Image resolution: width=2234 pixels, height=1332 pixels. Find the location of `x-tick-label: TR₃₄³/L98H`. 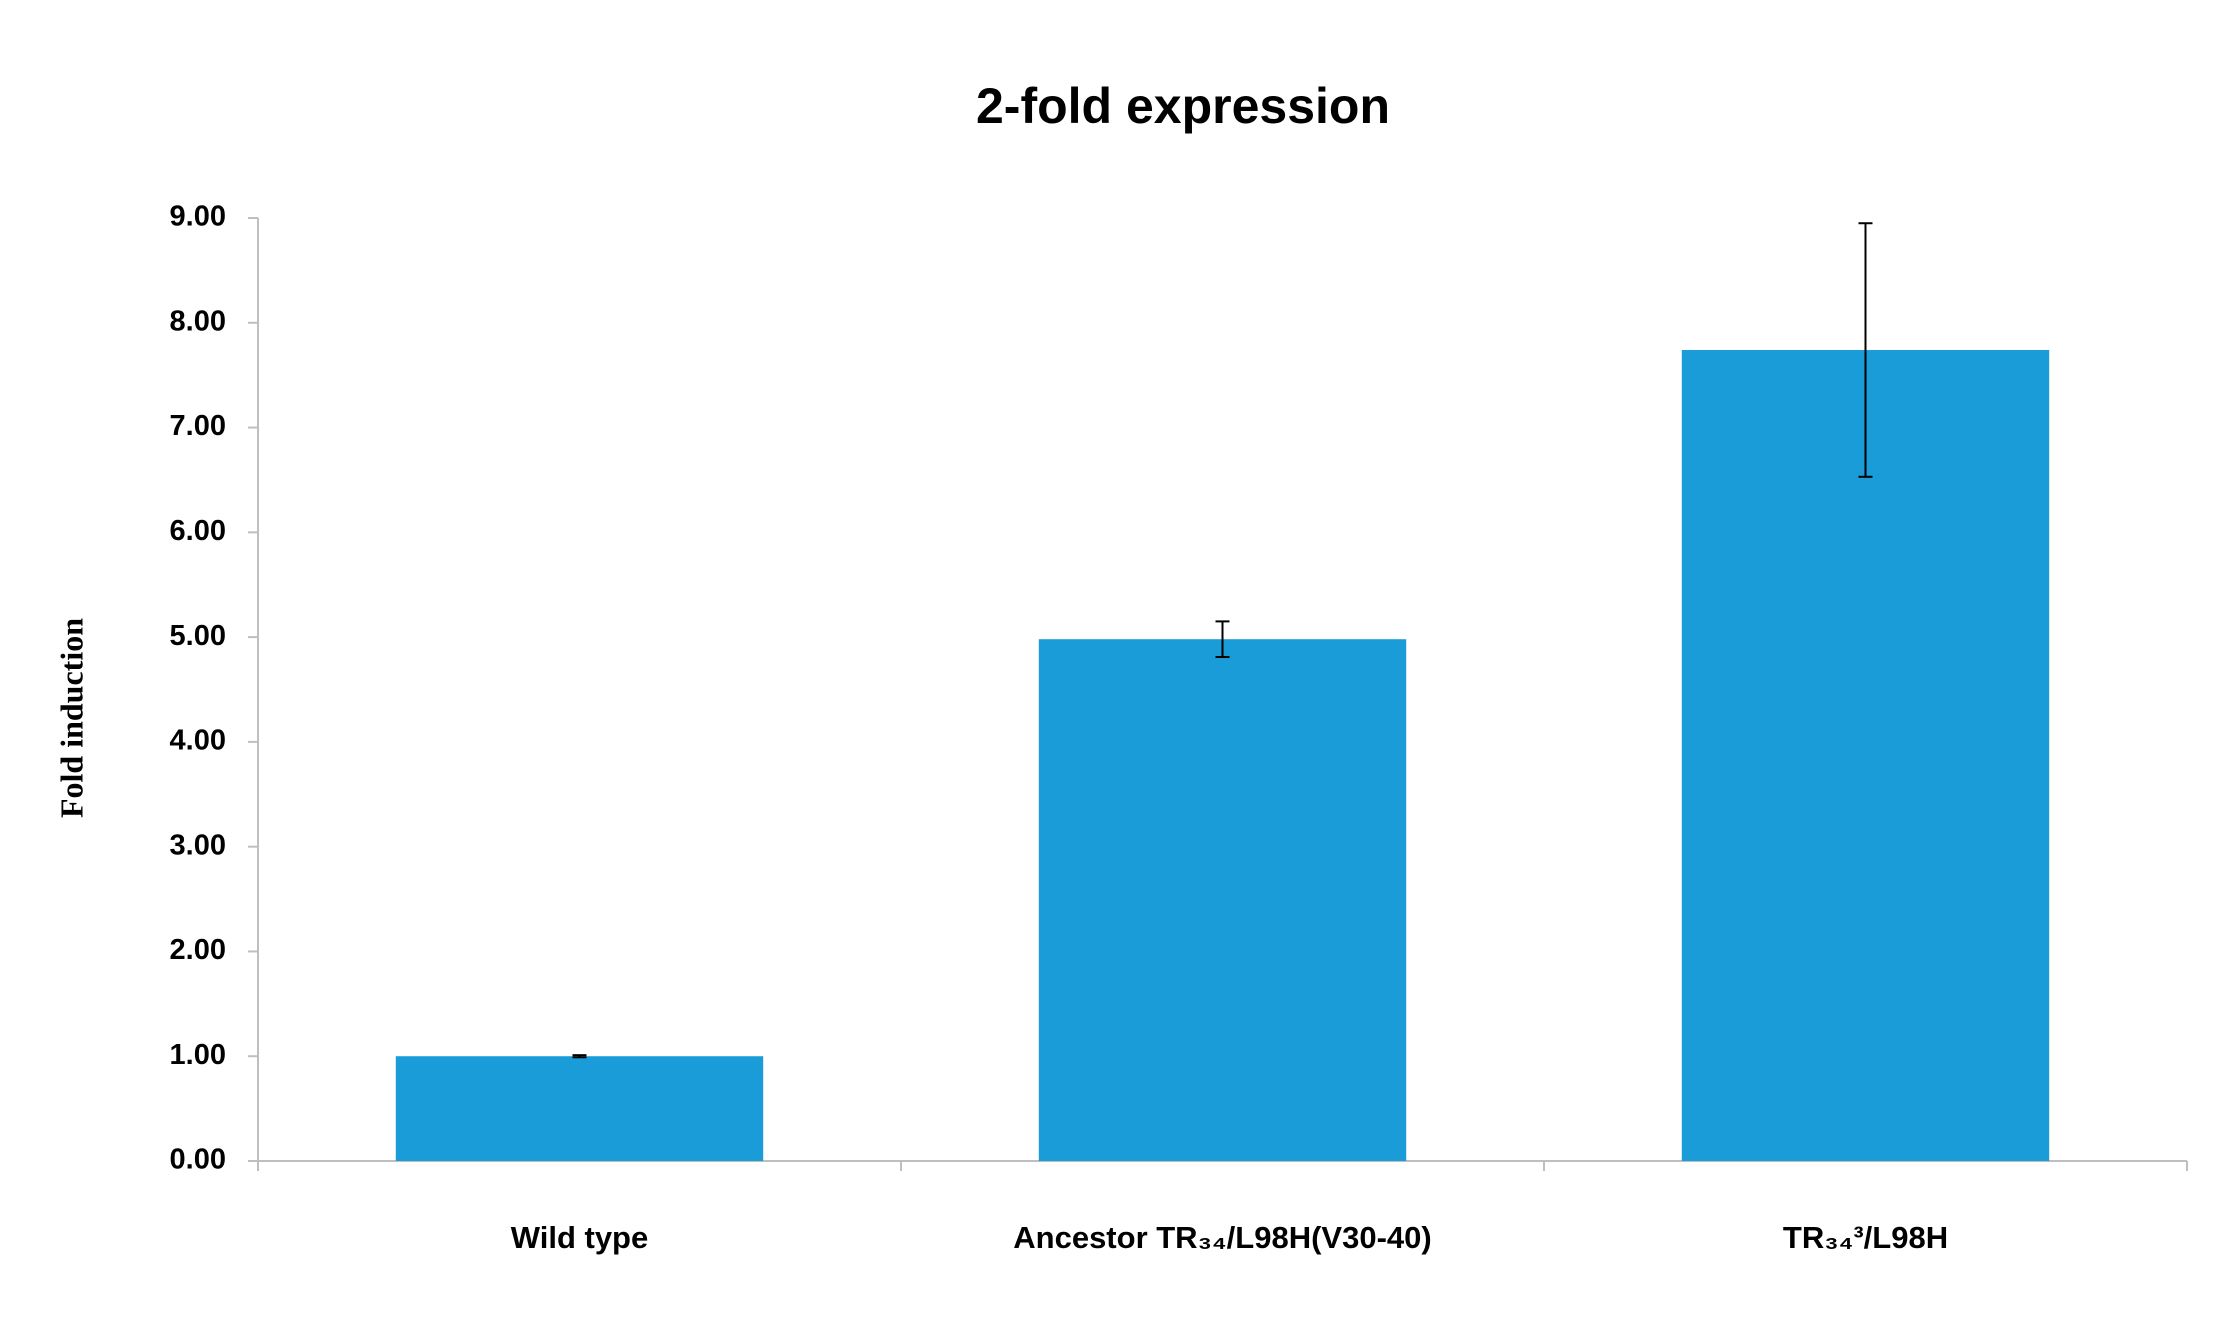

x-tick-label: TR₃₄³/L98H is located at coordinates (1865, 1237).